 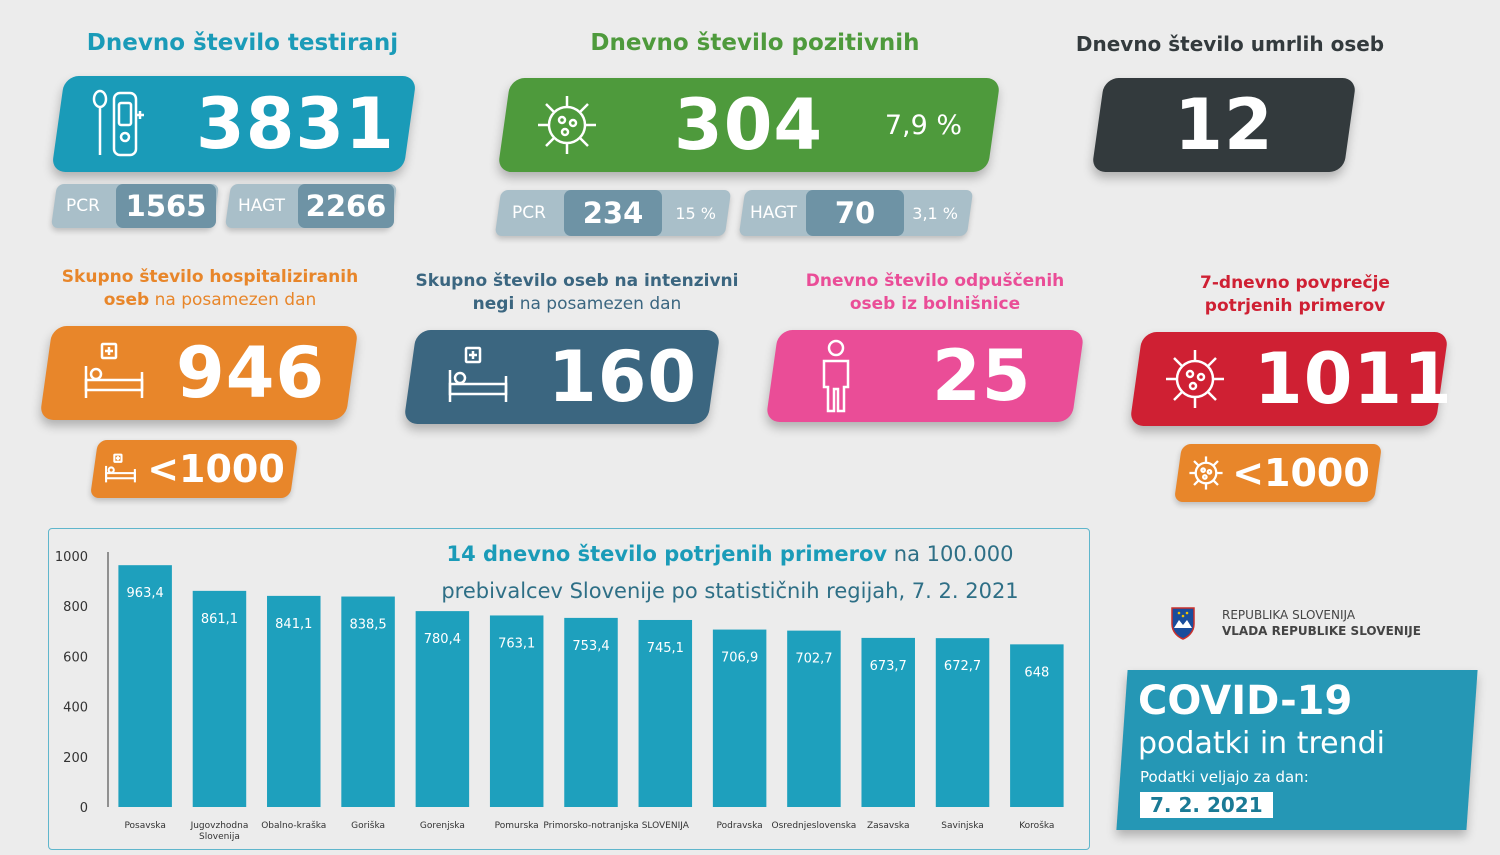 What do you see at coordinates (774, 213) in the screenshot?
I see `positive-hagt-label: HAGT` at bounding box center [774, 213].